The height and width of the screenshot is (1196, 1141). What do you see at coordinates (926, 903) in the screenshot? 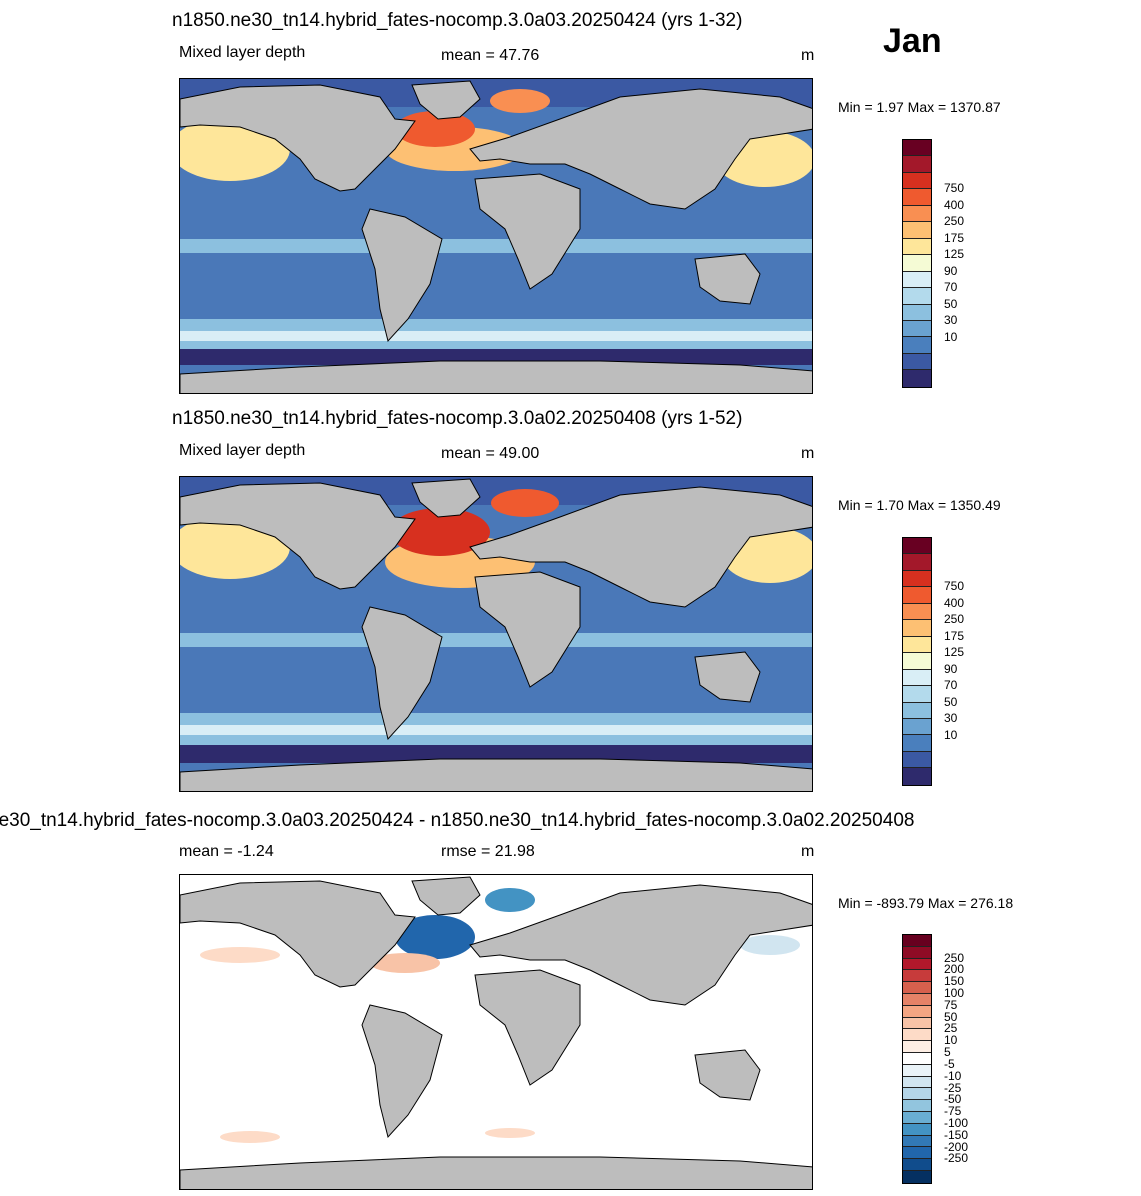
I see `panel-3-min-max: Min = -893.79 Max = 276.18` at bounding box center [926, 903].